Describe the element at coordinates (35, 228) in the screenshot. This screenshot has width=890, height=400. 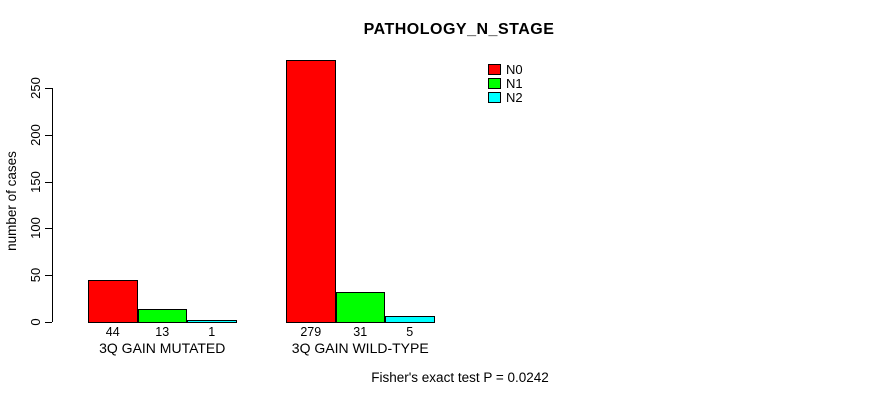
I see `y-tick-label: 100` at that location.